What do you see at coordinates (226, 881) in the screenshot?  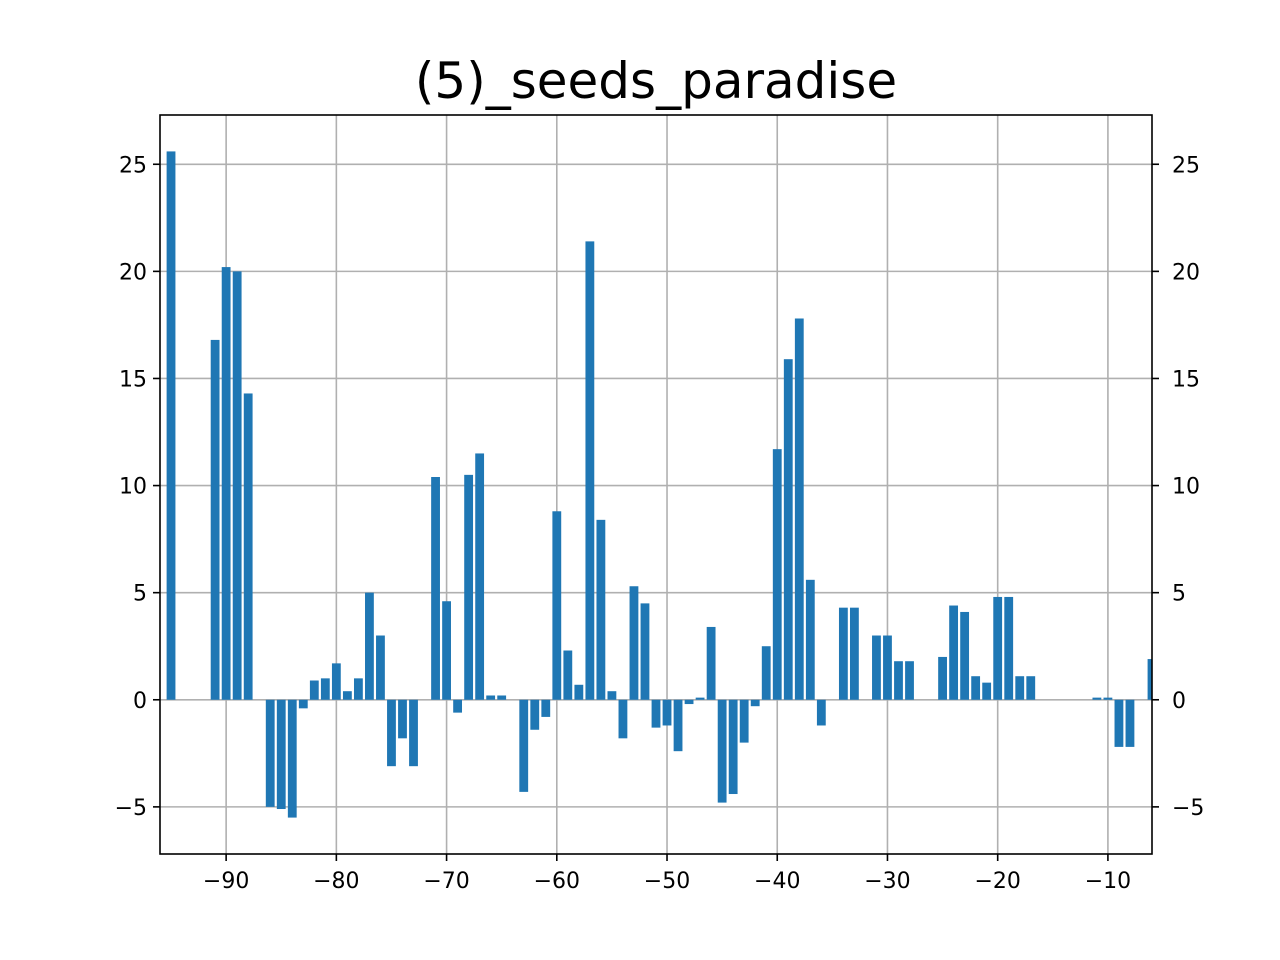 I see `x-tick-label: −90` at bounding box center [226, 881].